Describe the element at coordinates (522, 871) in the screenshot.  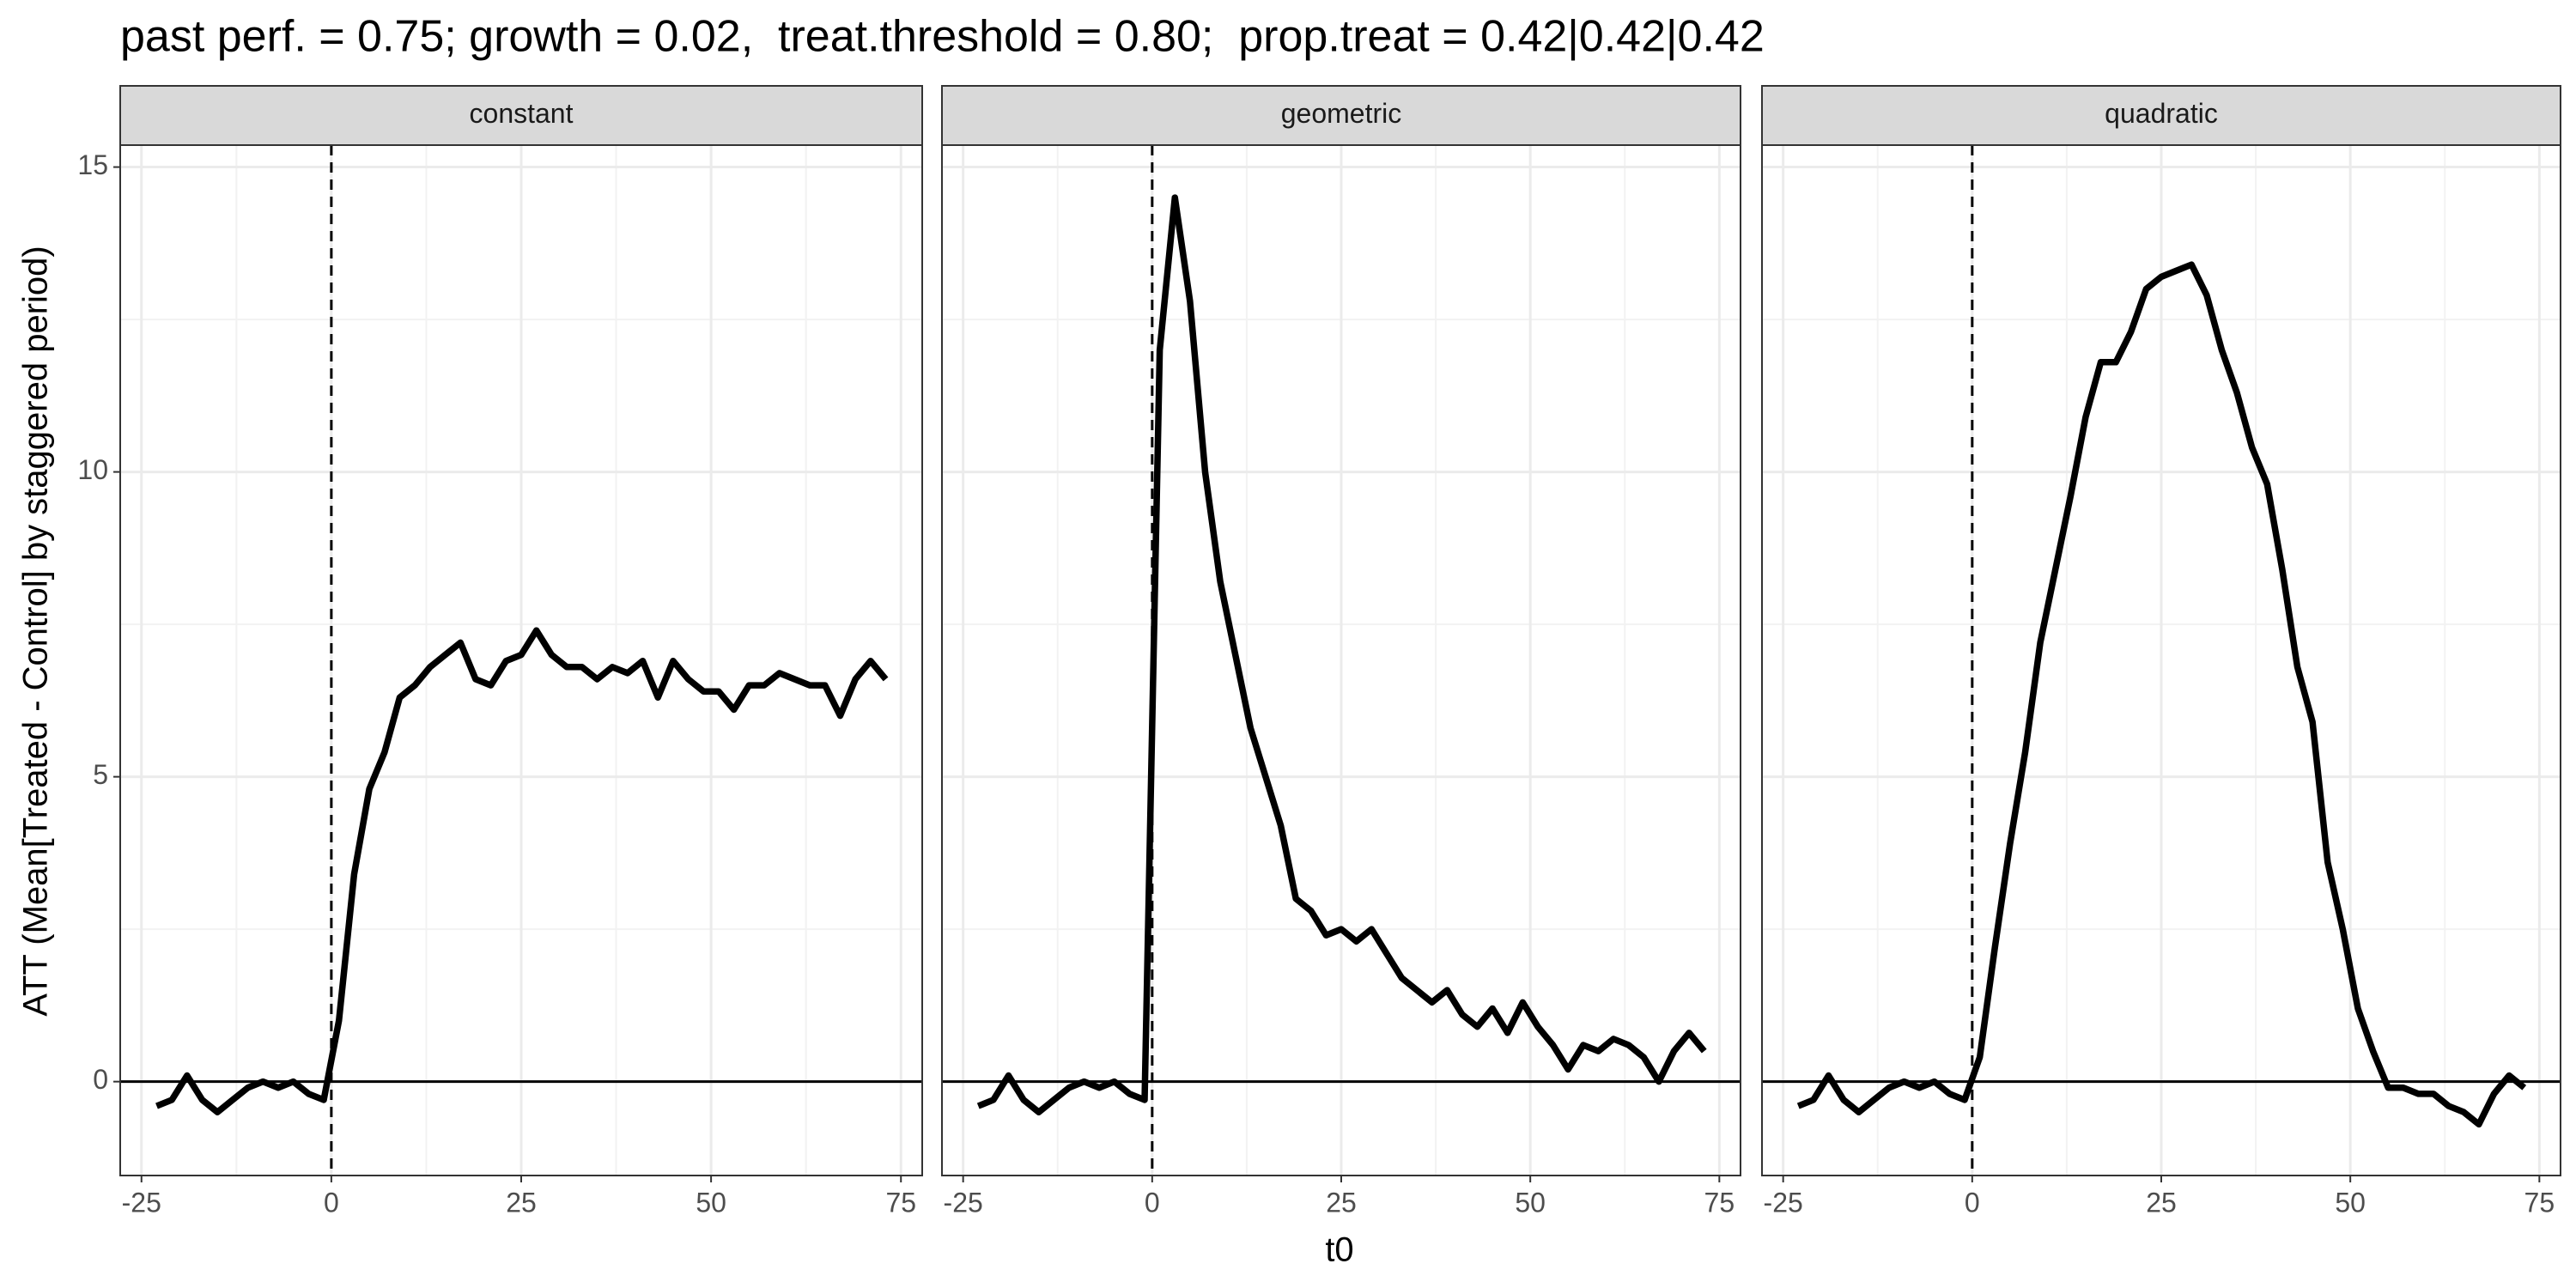
I see `data-line` at that location.